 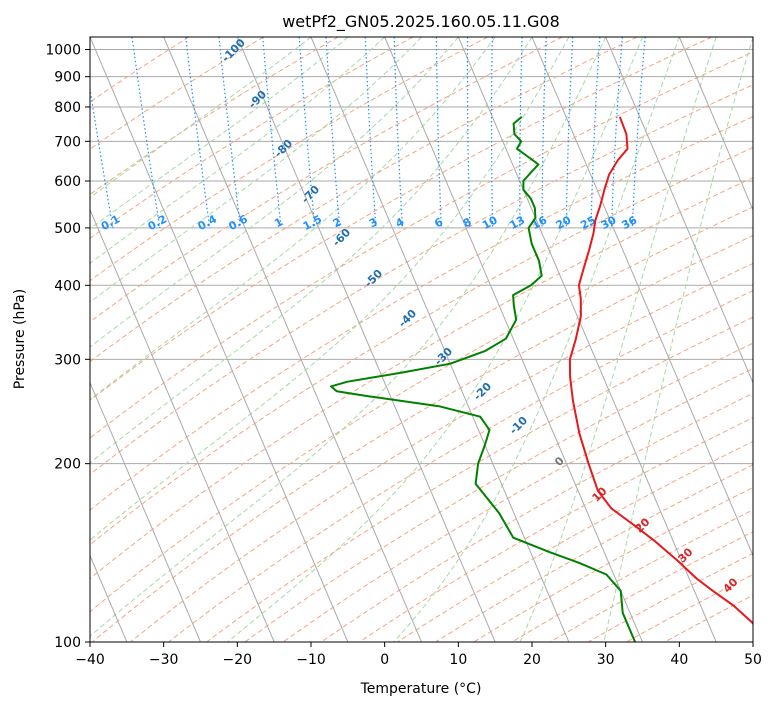 What do you see at coordinates (67, 465) in the screenshot?
I see `y-tick-label: 200` at bounding box center [67, 465].